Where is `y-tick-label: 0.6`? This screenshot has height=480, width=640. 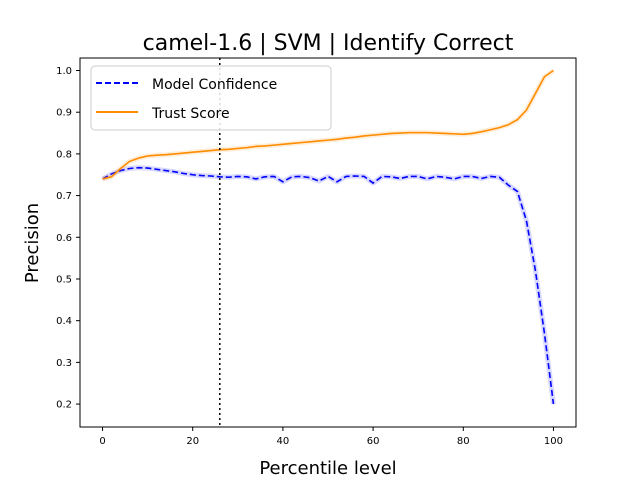
y-tick-label: 0.6 is located at coordinates (64, 238).